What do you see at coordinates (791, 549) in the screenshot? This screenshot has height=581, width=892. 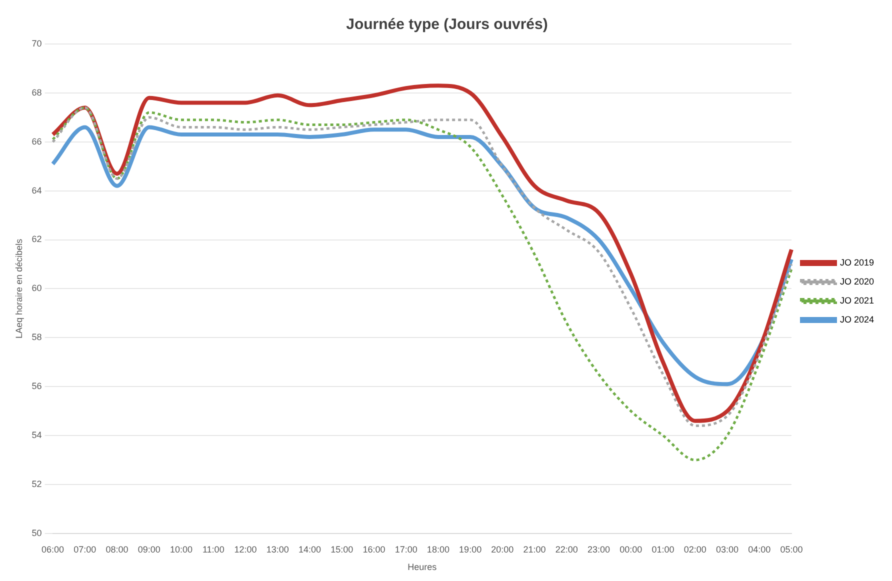 I see `x-tick-label: 05:00` at bounding box center [791, 549].